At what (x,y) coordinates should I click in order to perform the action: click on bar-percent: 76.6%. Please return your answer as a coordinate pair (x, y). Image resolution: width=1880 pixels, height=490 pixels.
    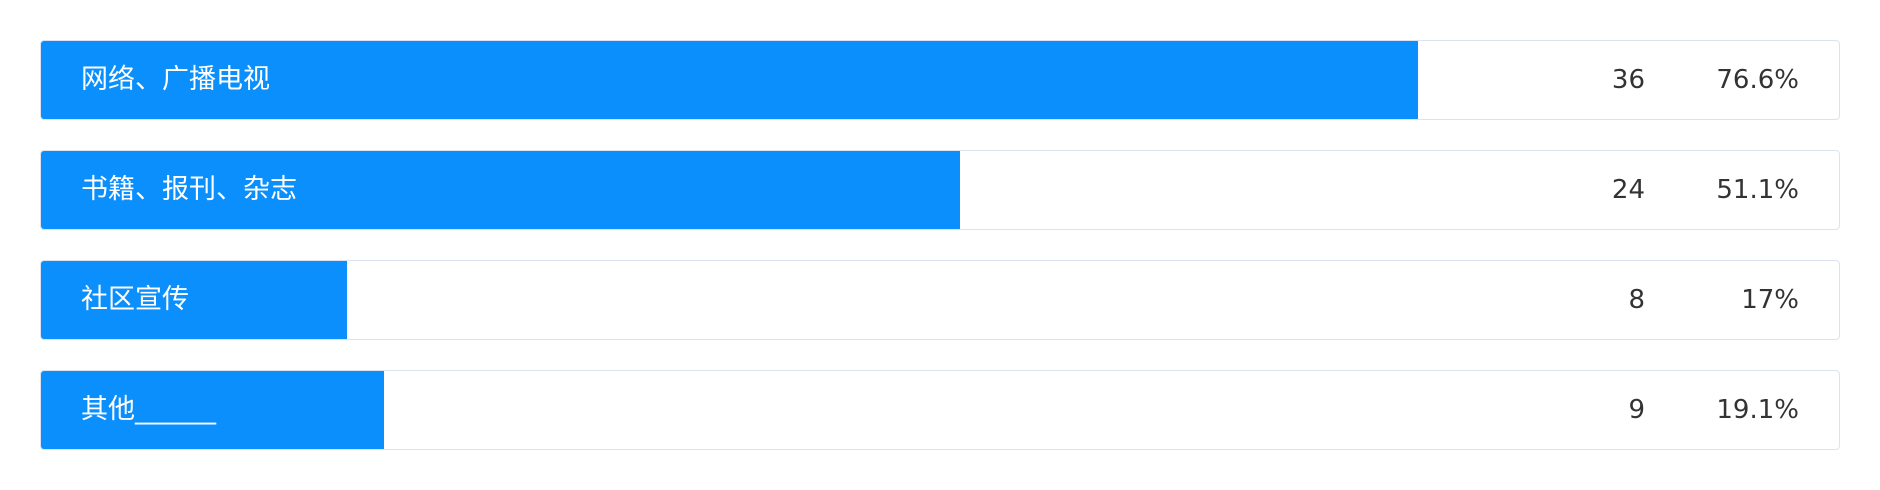
    Looking at the image, I should click on (1757, 80).